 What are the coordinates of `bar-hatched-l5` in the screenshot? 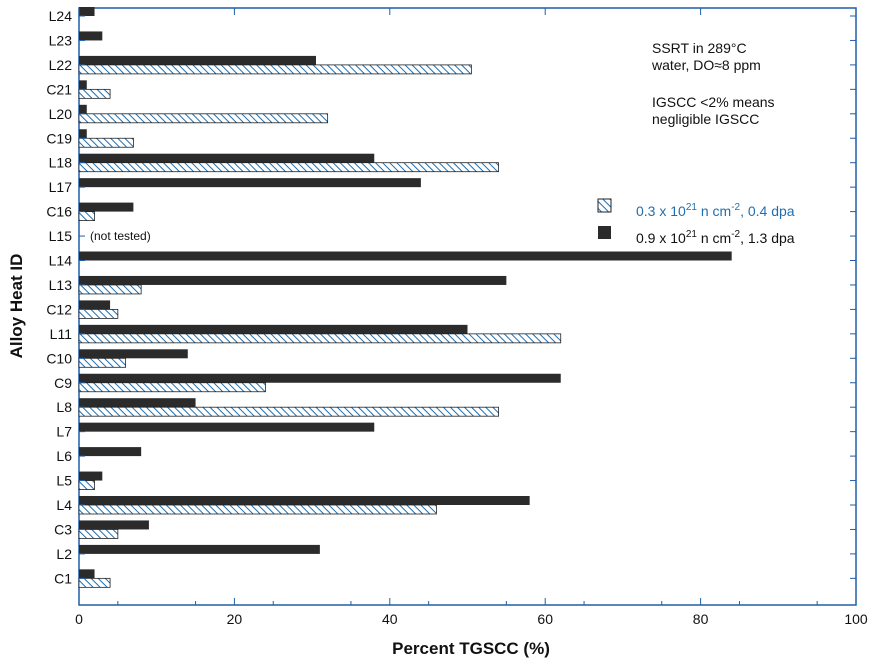 It's located at (86, 485).